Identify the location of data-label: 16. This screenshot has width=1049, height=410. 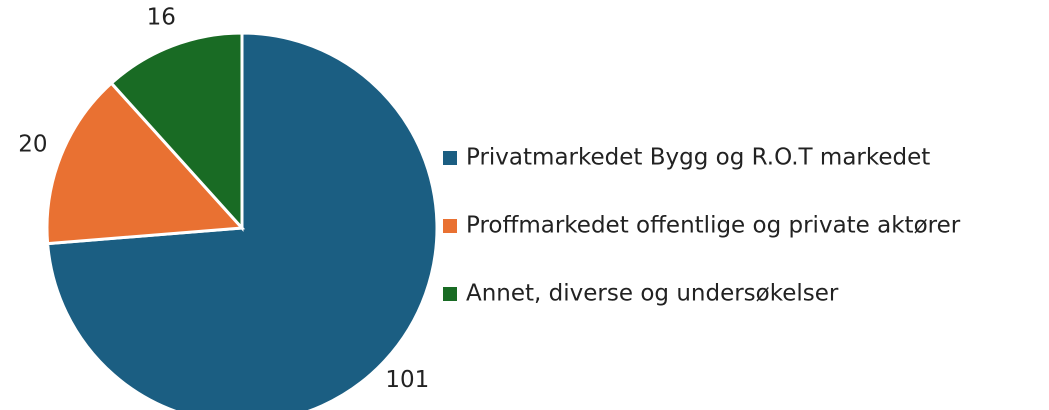
(161, 17).